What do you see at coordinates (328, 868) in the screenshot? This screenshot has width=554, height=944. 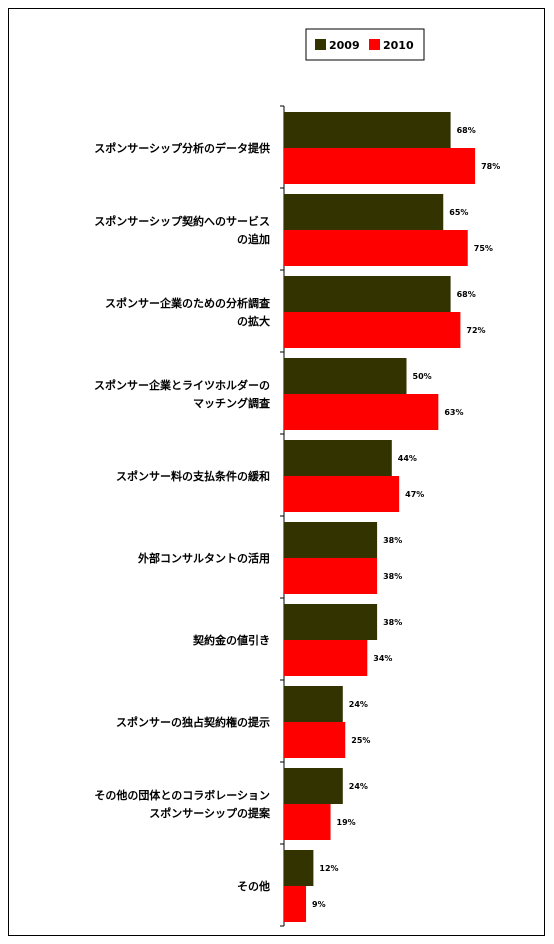 I see `data-label-2009-9: 12%` at bounding box center [328, 868].